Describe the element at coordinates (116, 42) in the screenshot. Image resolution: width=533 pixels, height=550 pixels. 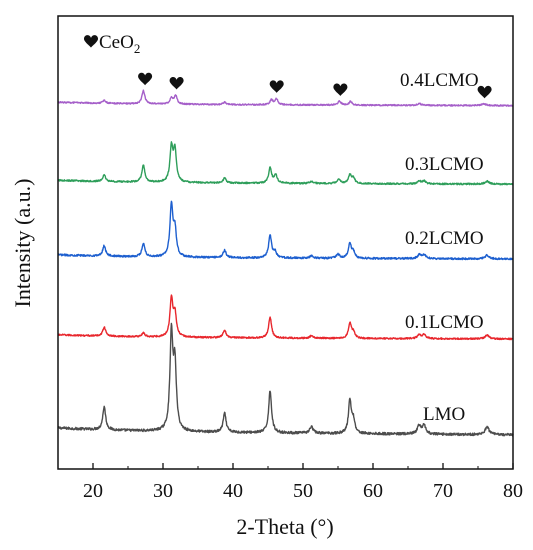
I see `legend-label-main: CeO` at that location.